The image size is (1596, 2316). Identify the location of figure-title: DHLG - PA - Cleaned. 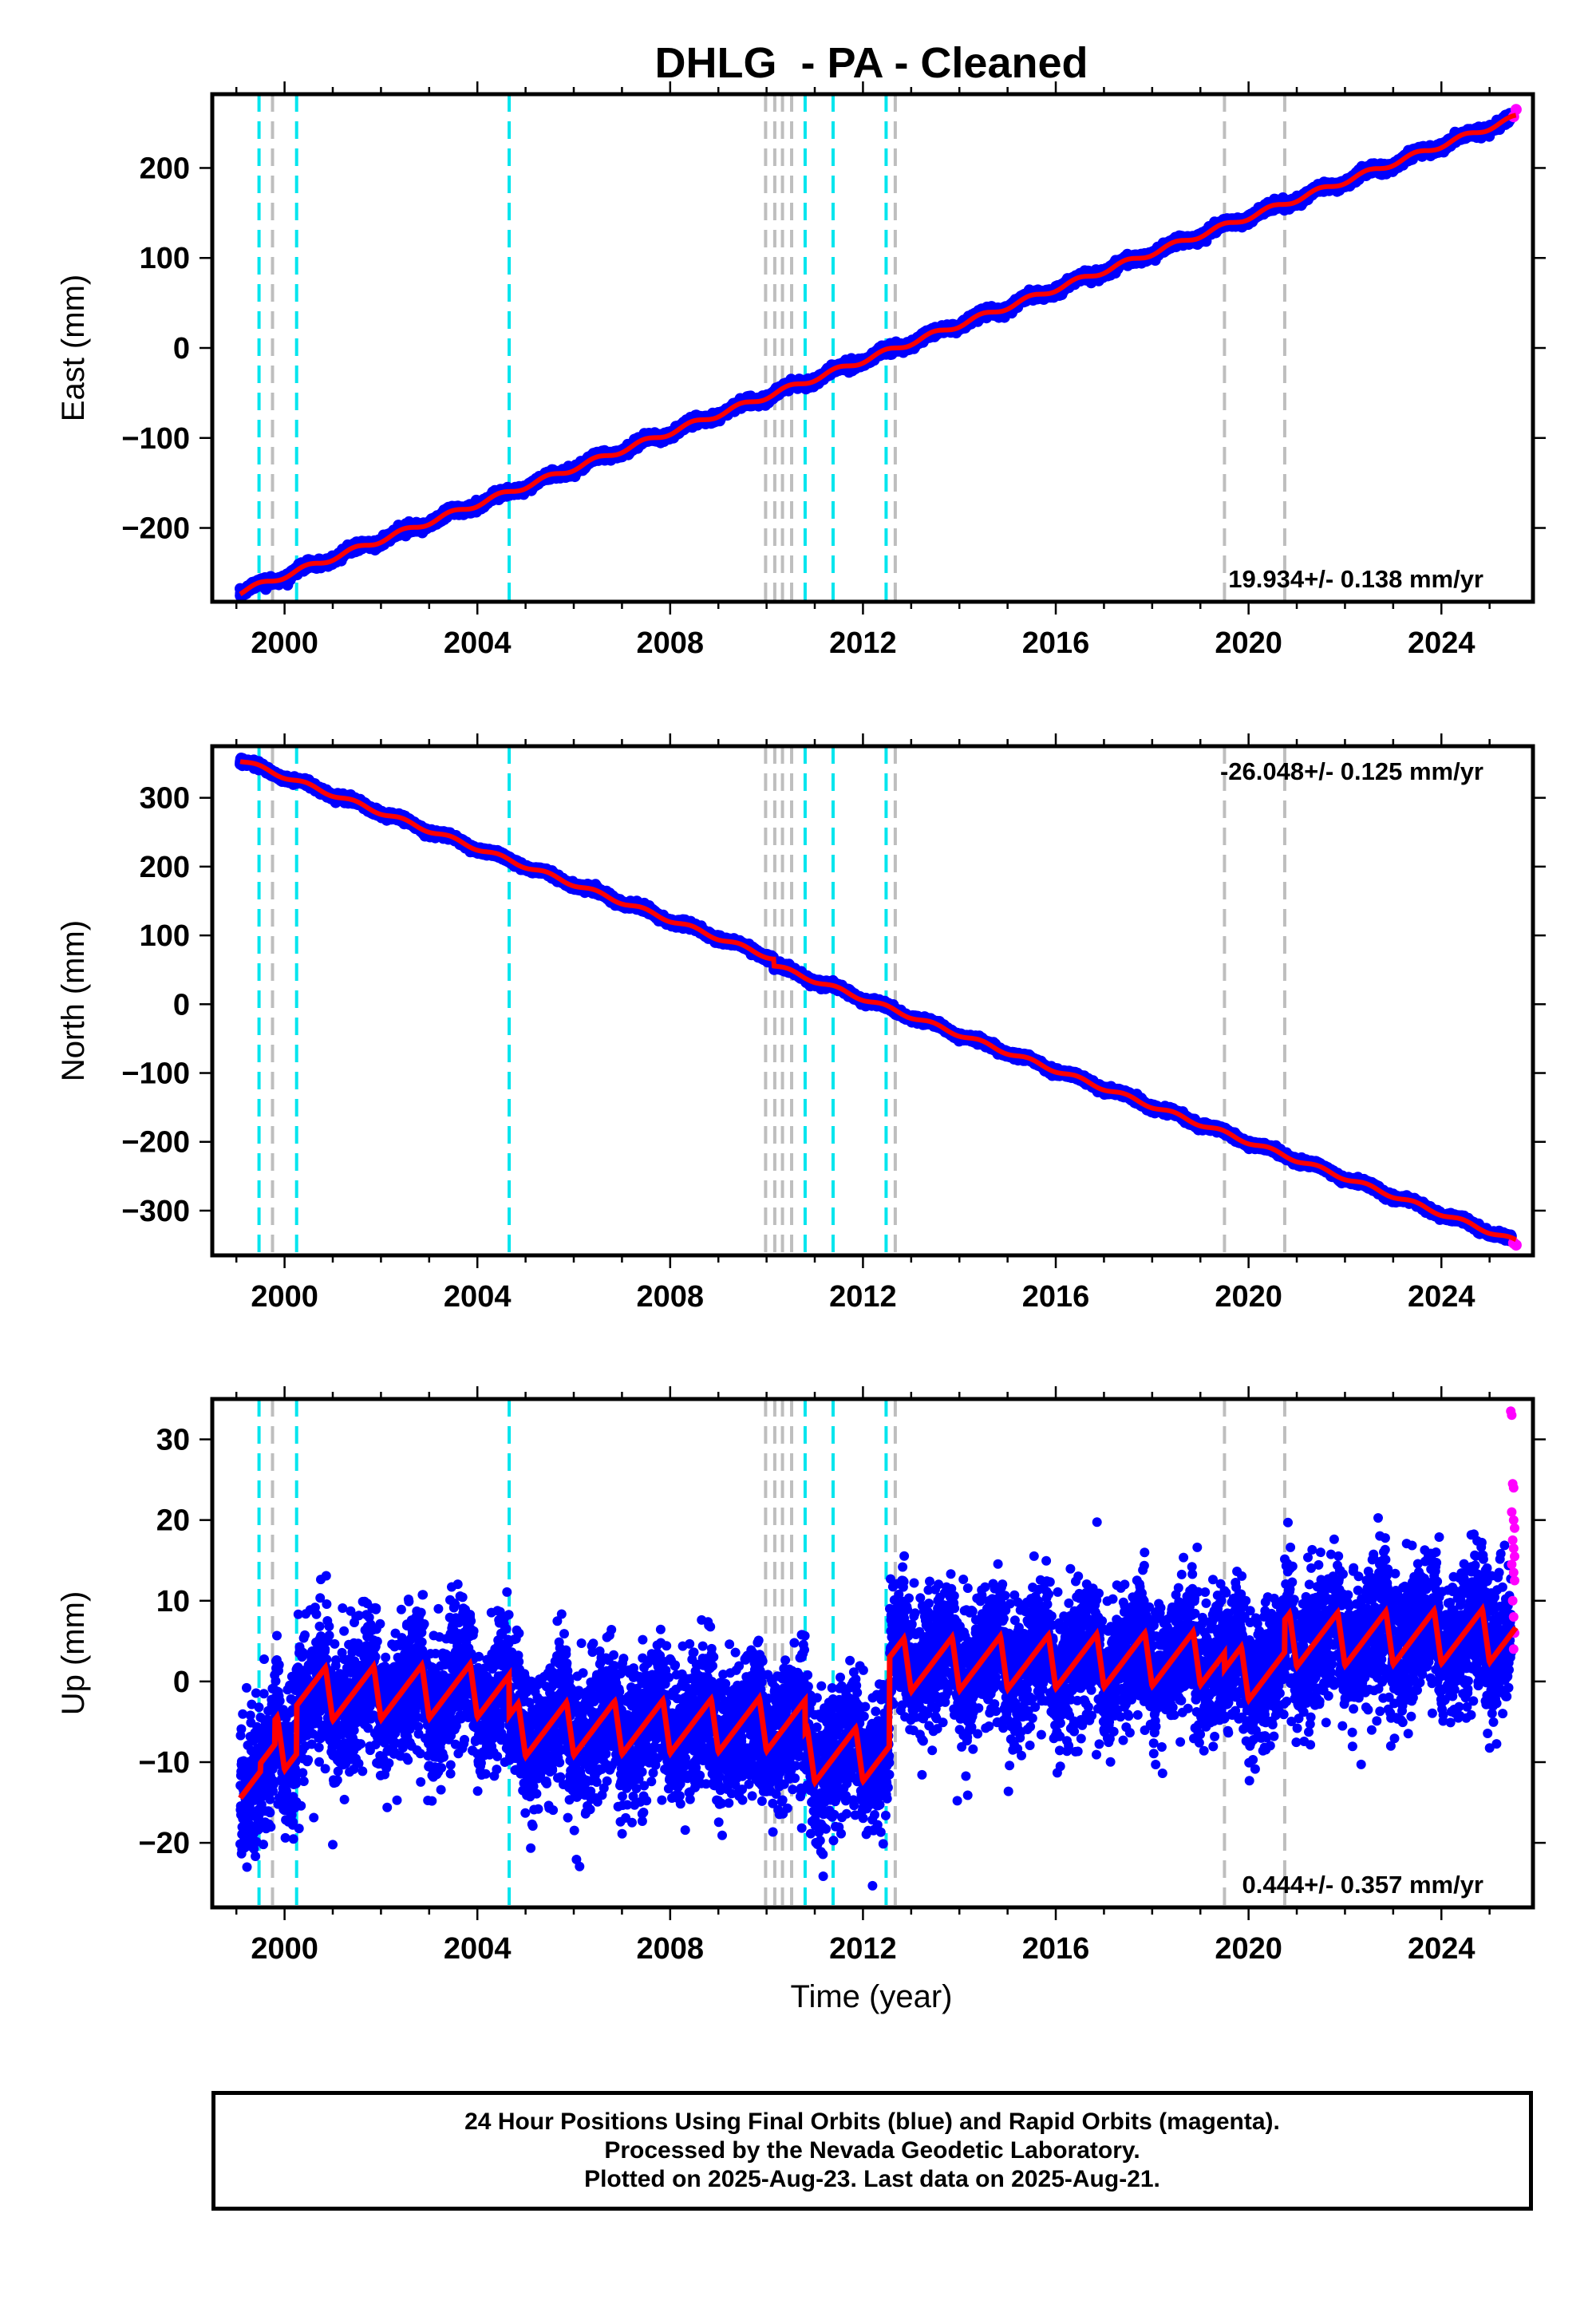
(871, 63).